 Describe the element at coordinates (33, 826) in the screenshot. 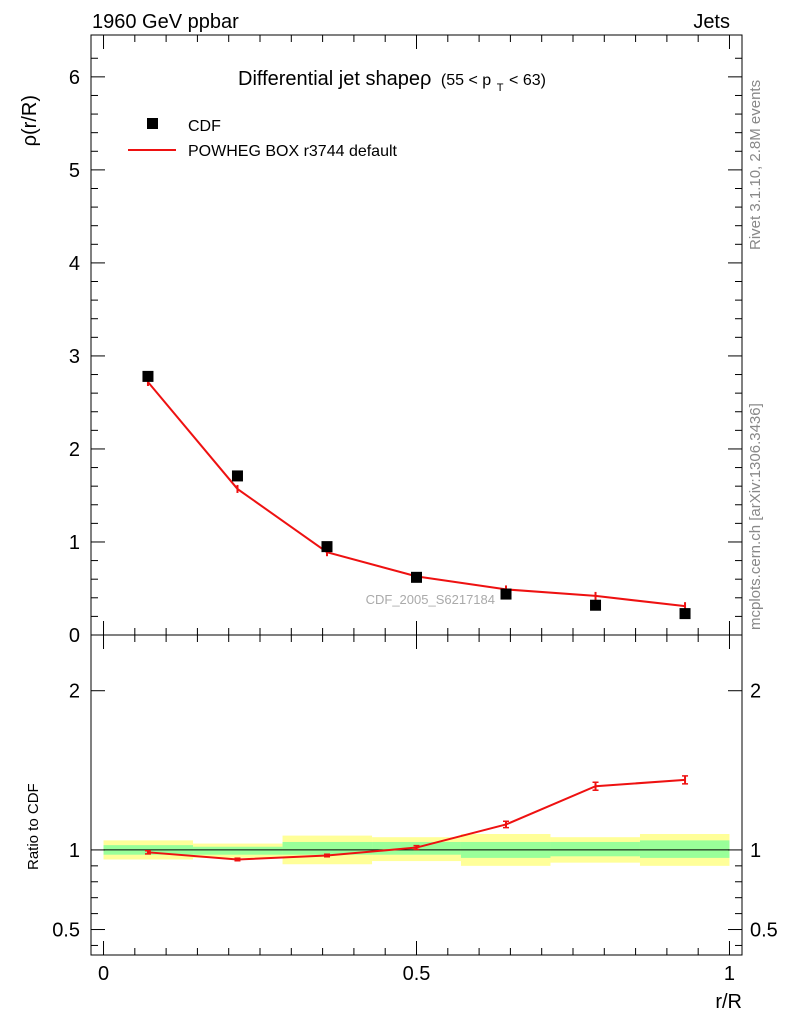

I see `y-axis-label-ratio: Ratio to CDF` at that location.